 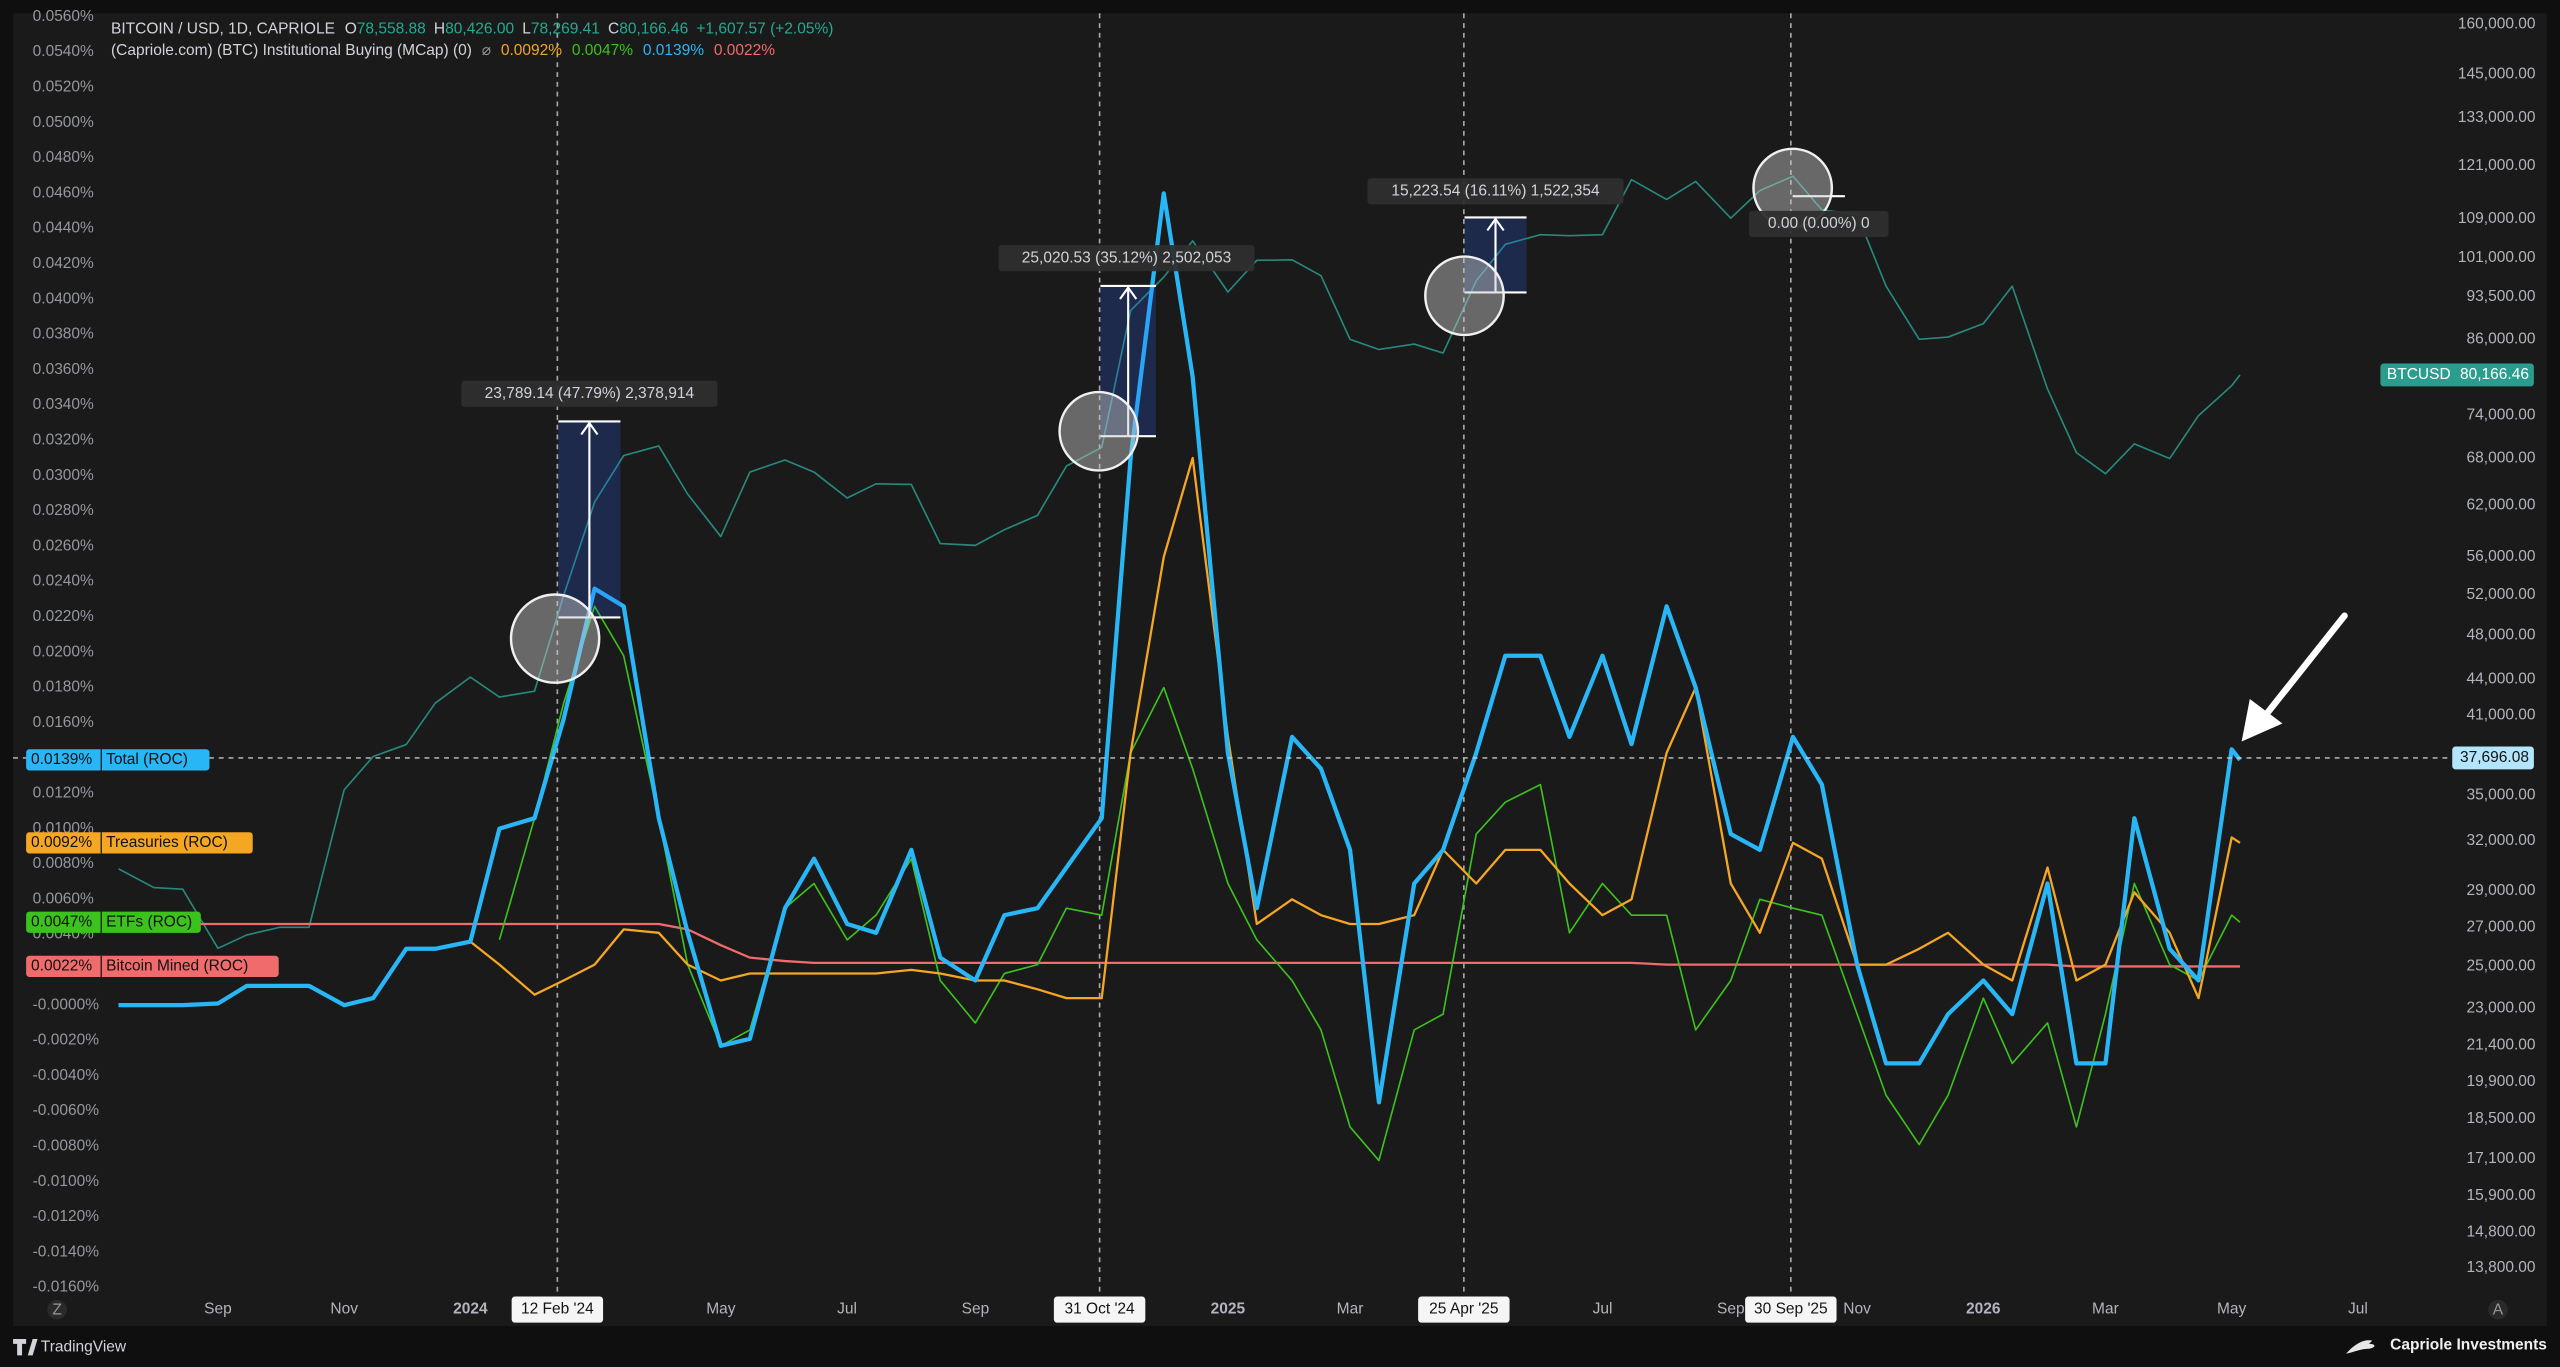 What do you see at coordinates (63, 369) in the screenshot?
I see `y-tick-label: 0.0360%` at bounding box center [63, 369].